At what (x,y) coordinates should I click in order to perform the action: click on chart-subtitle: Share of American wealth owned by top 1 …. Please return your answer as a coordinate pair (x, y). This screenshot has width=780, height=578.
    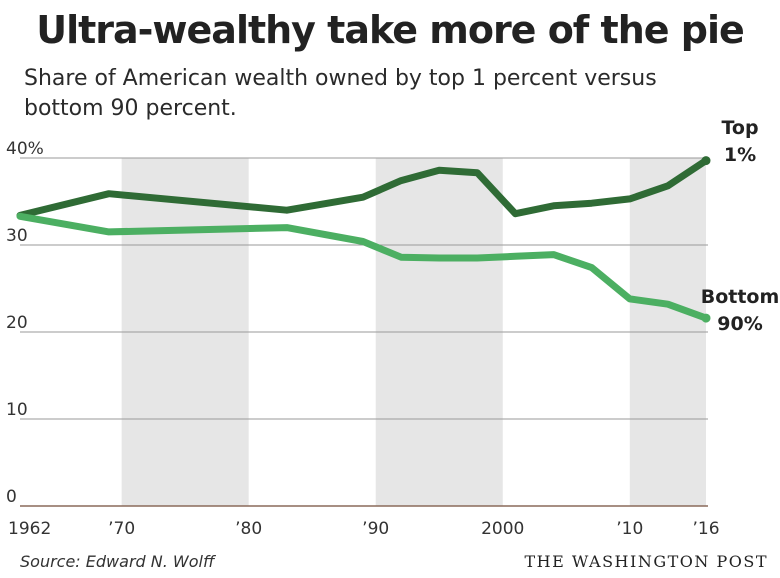
    Looking at the image, I should click on (340, 93).